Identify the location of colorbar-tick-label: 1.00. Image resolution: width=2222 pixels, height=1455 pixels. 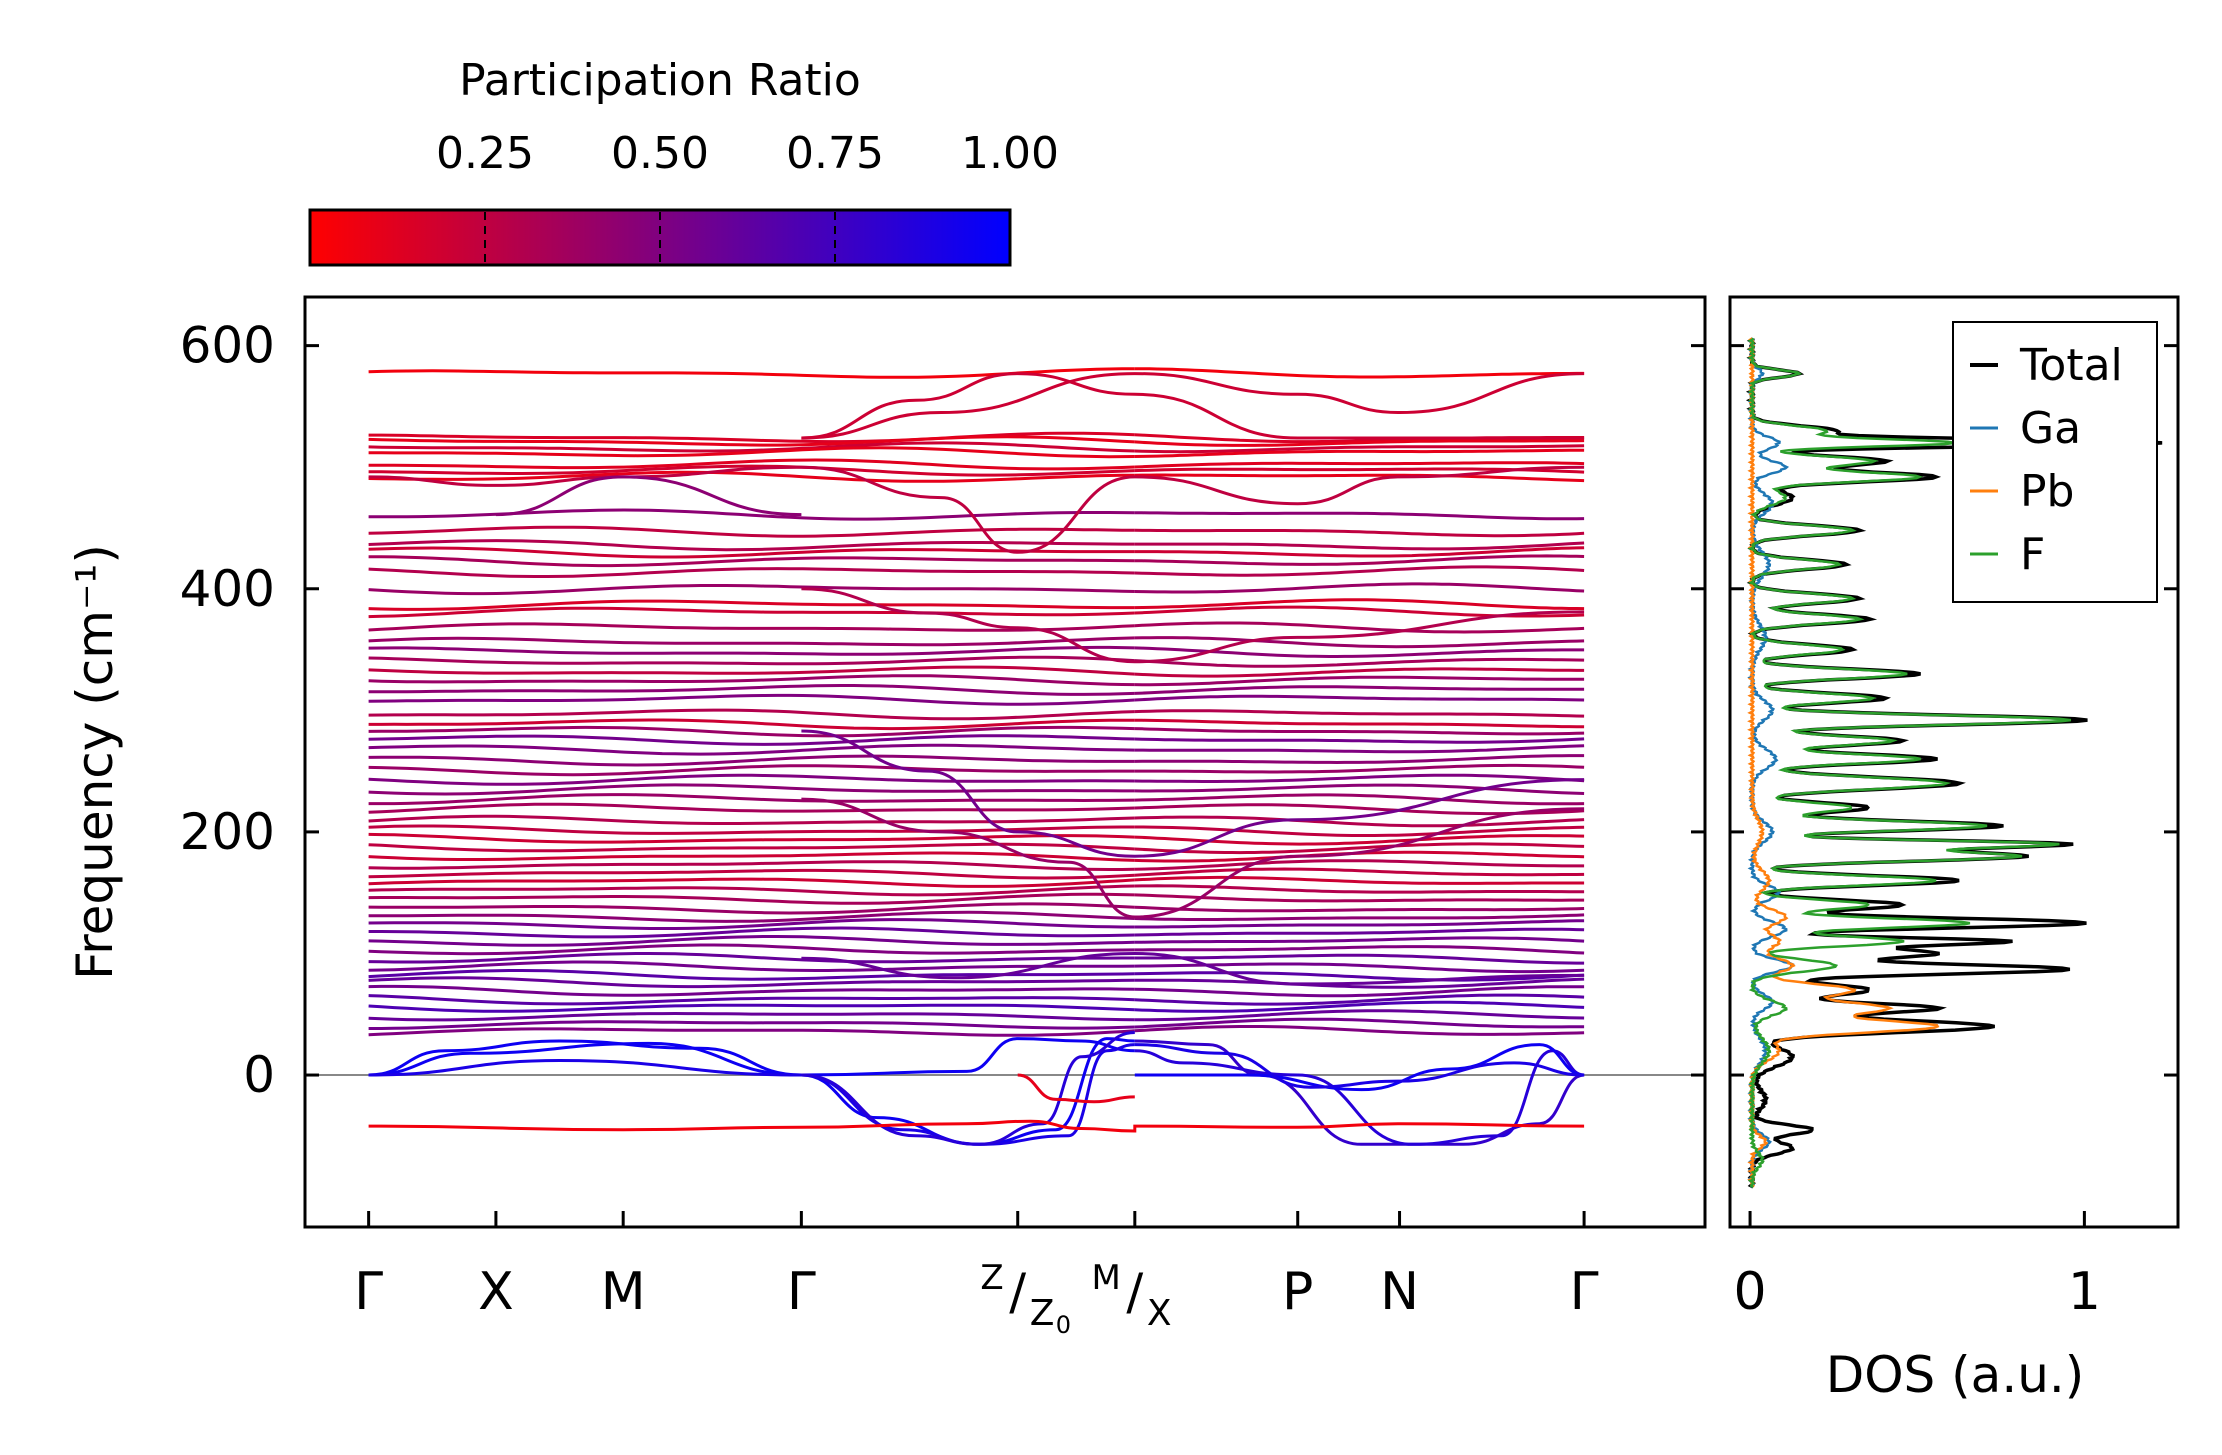
(1010, 153).